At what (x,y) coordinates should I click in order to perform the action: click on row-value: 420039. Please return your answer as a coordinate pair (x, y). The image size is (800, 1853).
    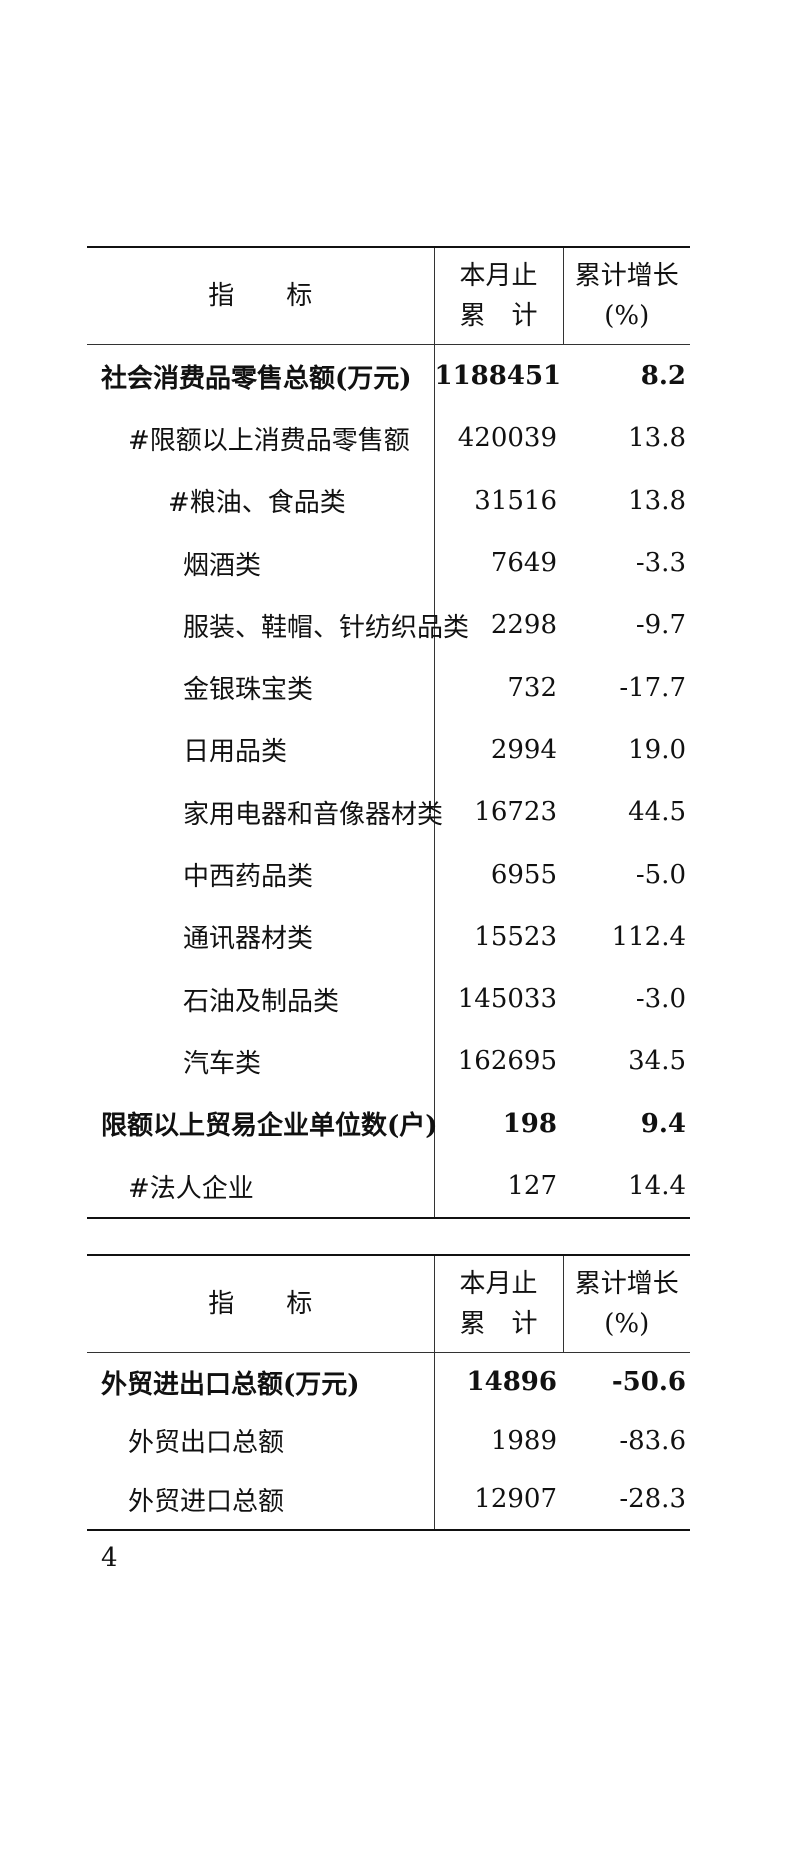
    Looking at the image, I should click on (498, 438).